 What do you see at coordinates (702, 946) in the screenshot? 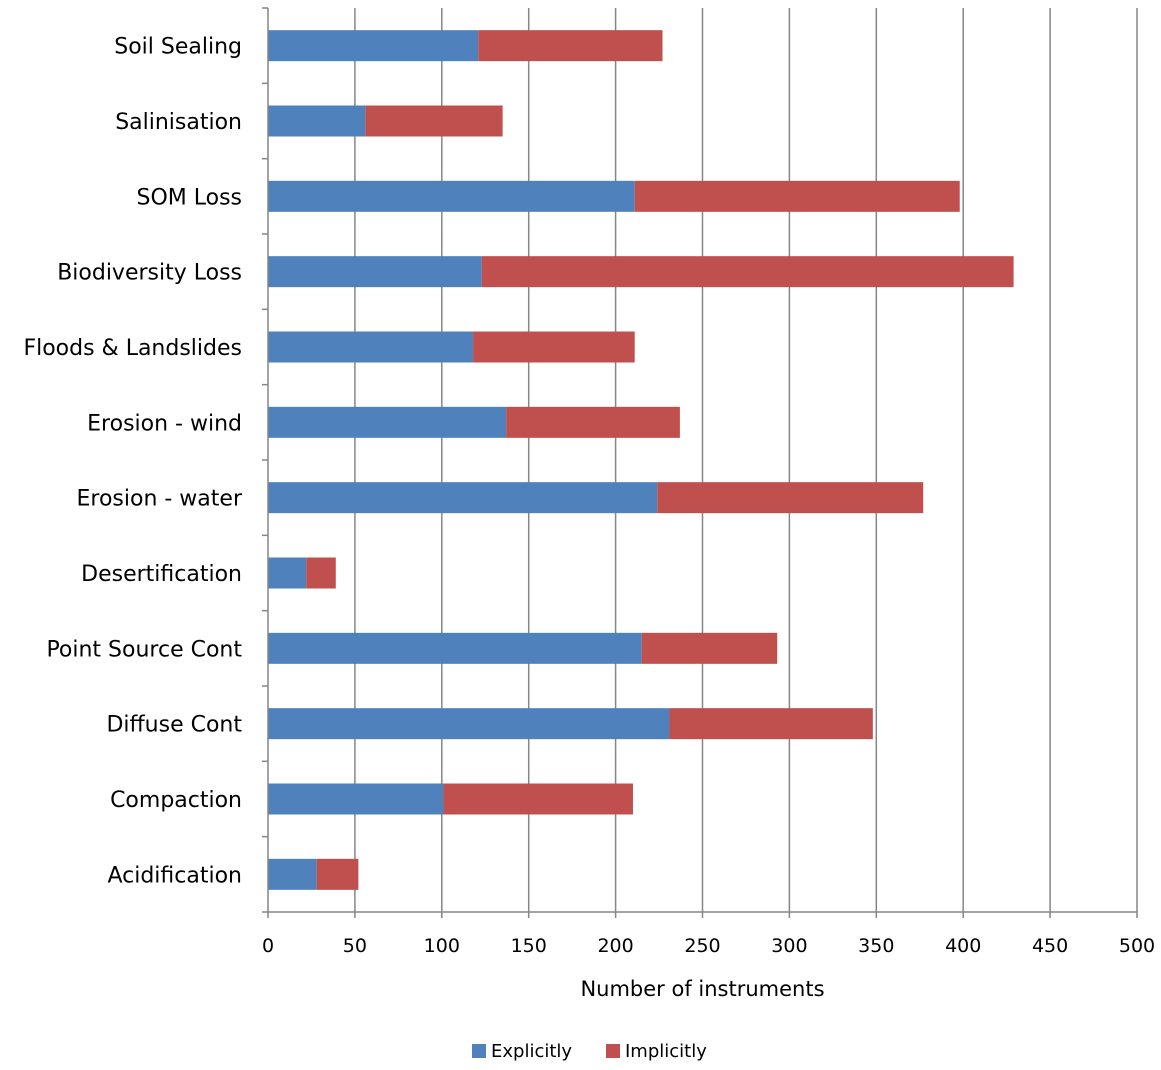
I see `x-tick-label: 250` at bounding box center [702, 946].